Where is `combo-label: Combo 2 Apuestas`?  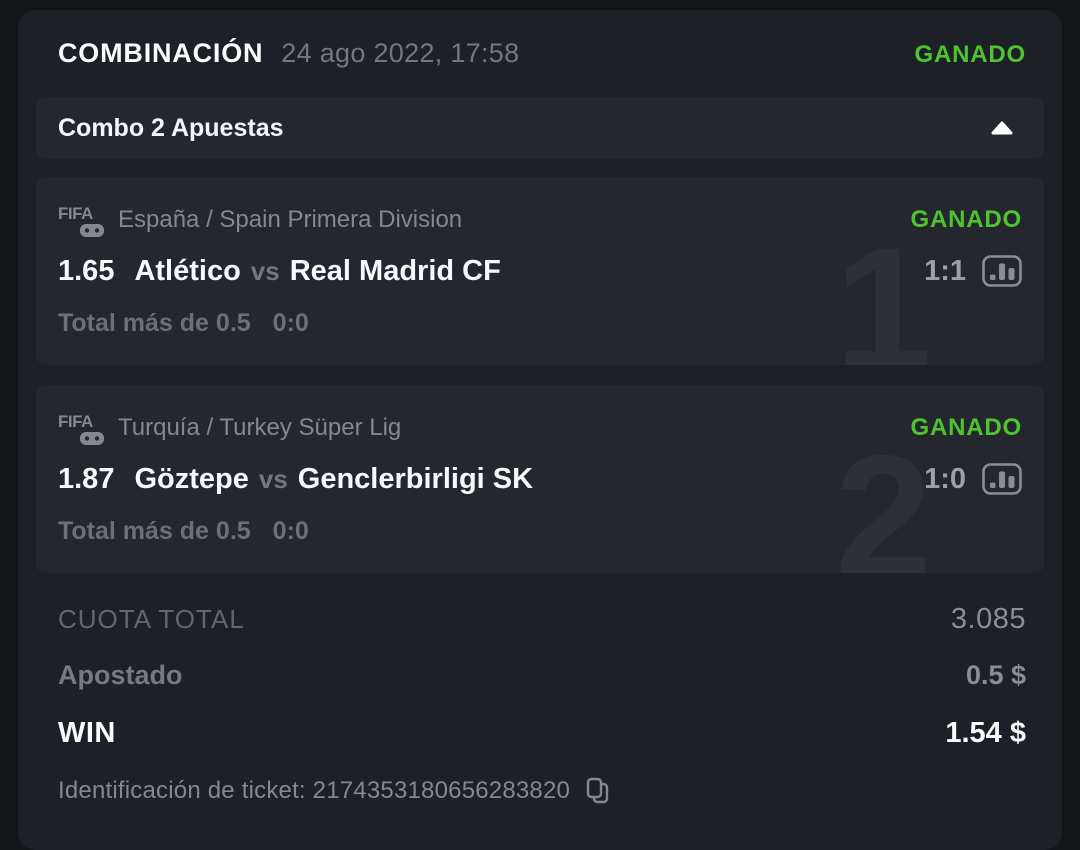 combo-label: Combo 2 Apuestas is located at coordinates (171, 127).